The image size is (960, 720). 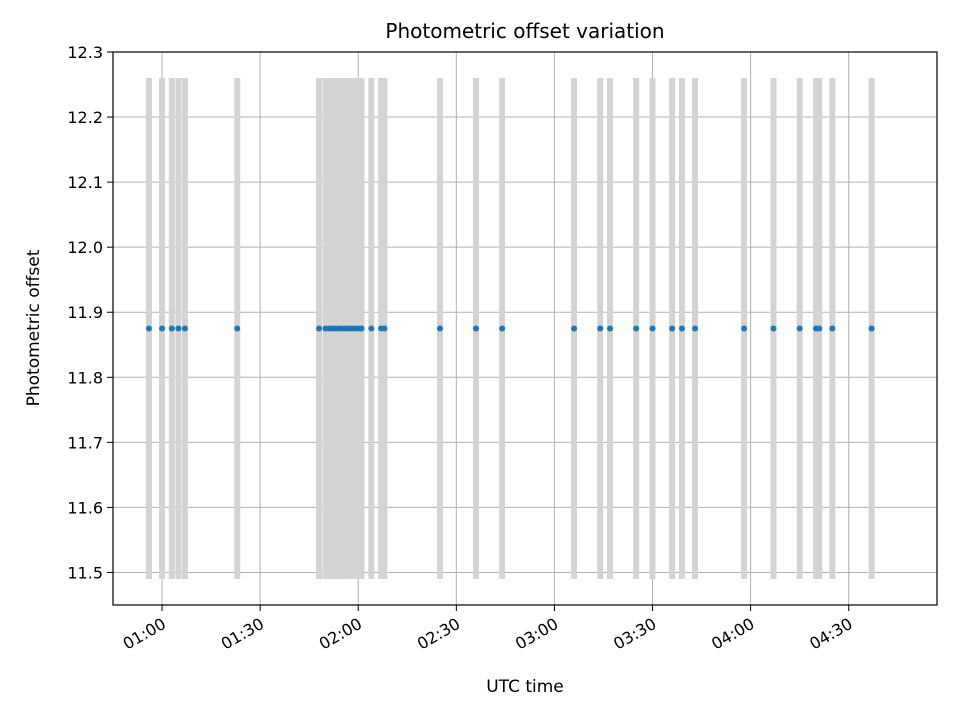 What do you see at coordinates (85, 442) in the screenshot?
I see `y-tick-label: 11.7` at bounding box center [85, 442].